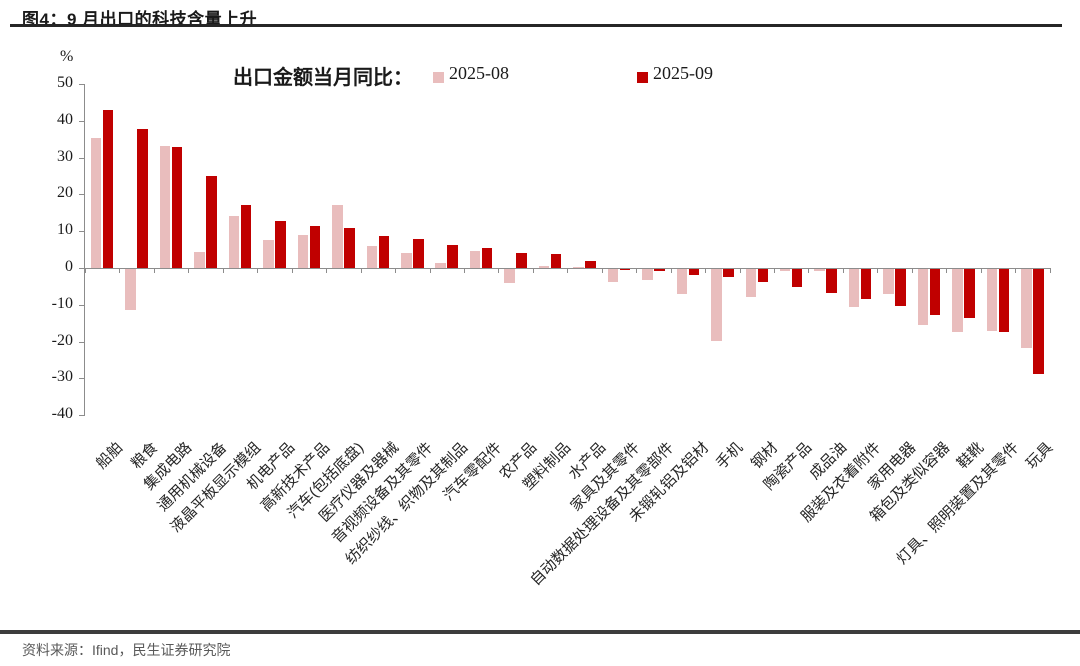 The width and height of the screenshot is (1080, 666). What do you see at coordinates (280, 244) in the screenshot?
I see `bar-2025-09-机电产品` at bounding box center [280, 244].